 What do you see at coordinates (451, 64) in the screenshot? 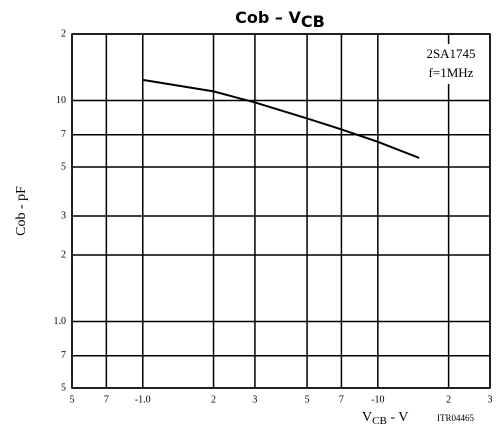
I see `annotation-background` at bounding box center [451, 64].